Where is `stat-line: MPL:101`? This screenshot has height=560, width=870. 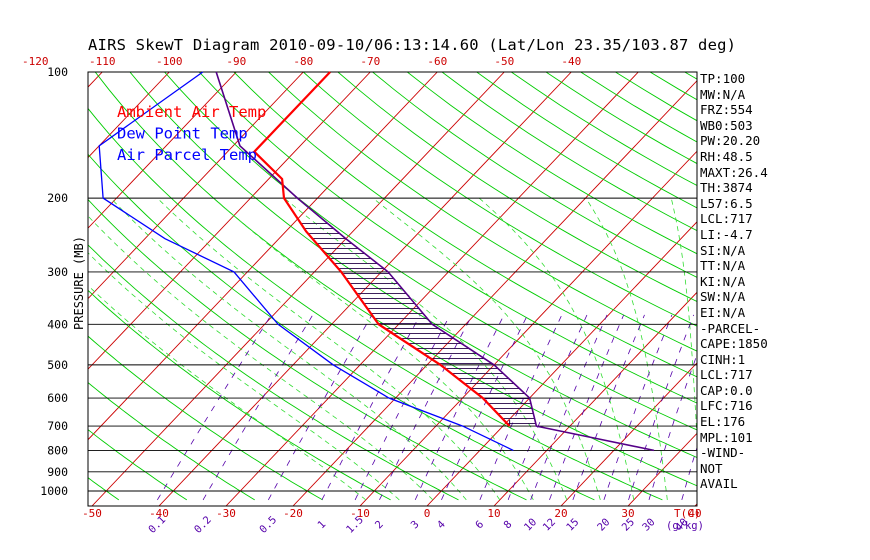 stat-line: MPL:101 is located at coordinates (726, 437).